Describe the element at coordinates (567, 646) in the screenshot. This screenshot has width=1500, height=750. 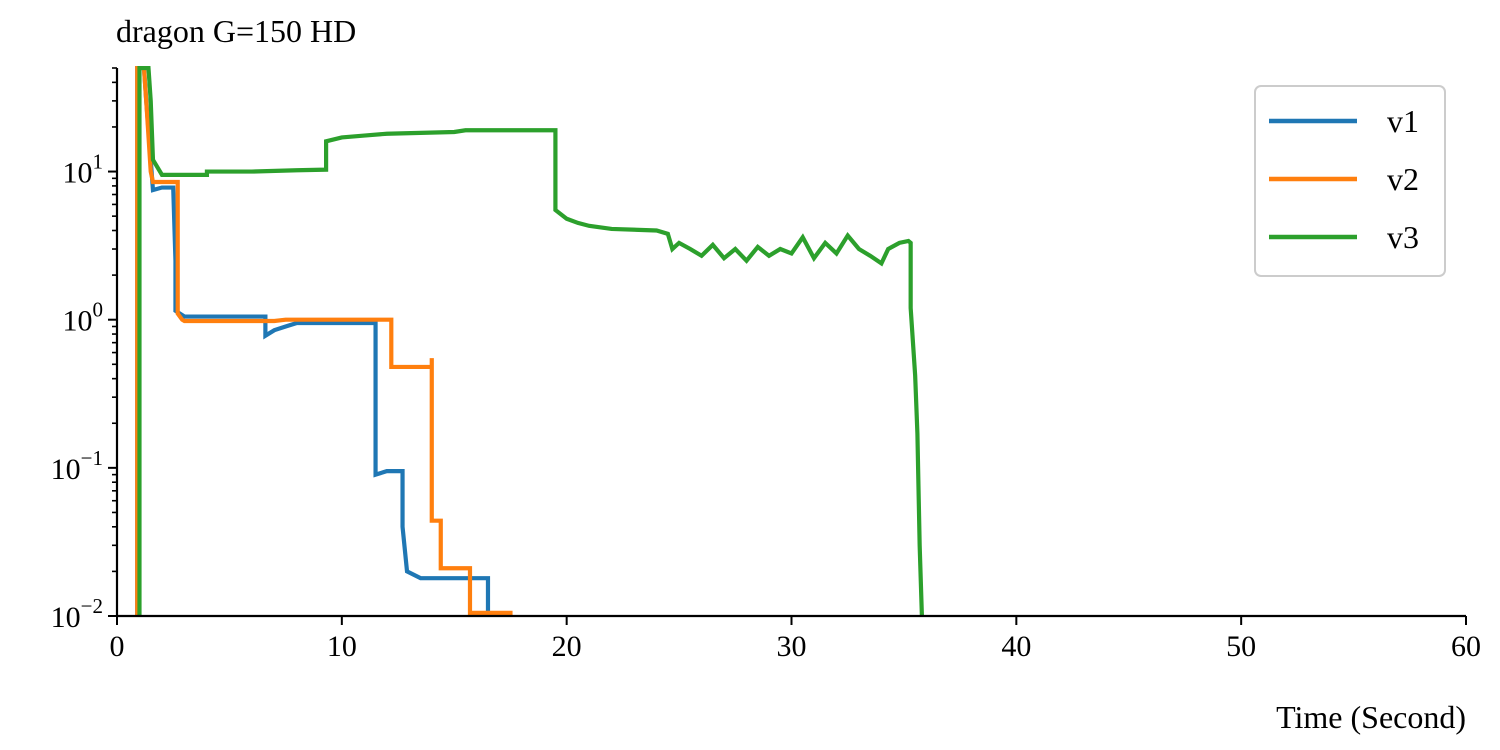
I see `x-tick-label: 20` at that location.